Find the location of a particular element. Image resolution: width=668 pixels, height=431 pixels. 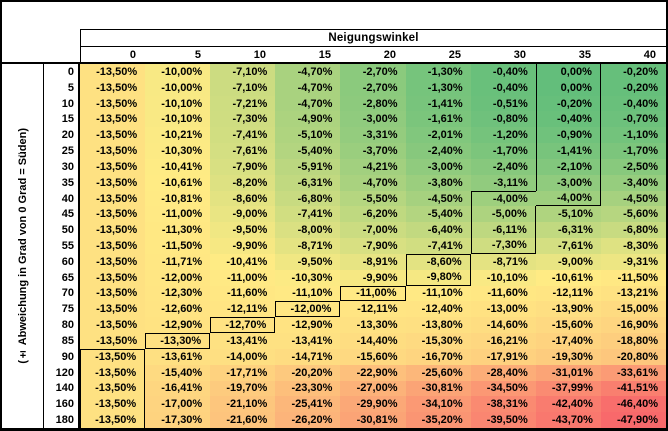

heatmap-cell: -9,31% is located at coordinates (633, 261).